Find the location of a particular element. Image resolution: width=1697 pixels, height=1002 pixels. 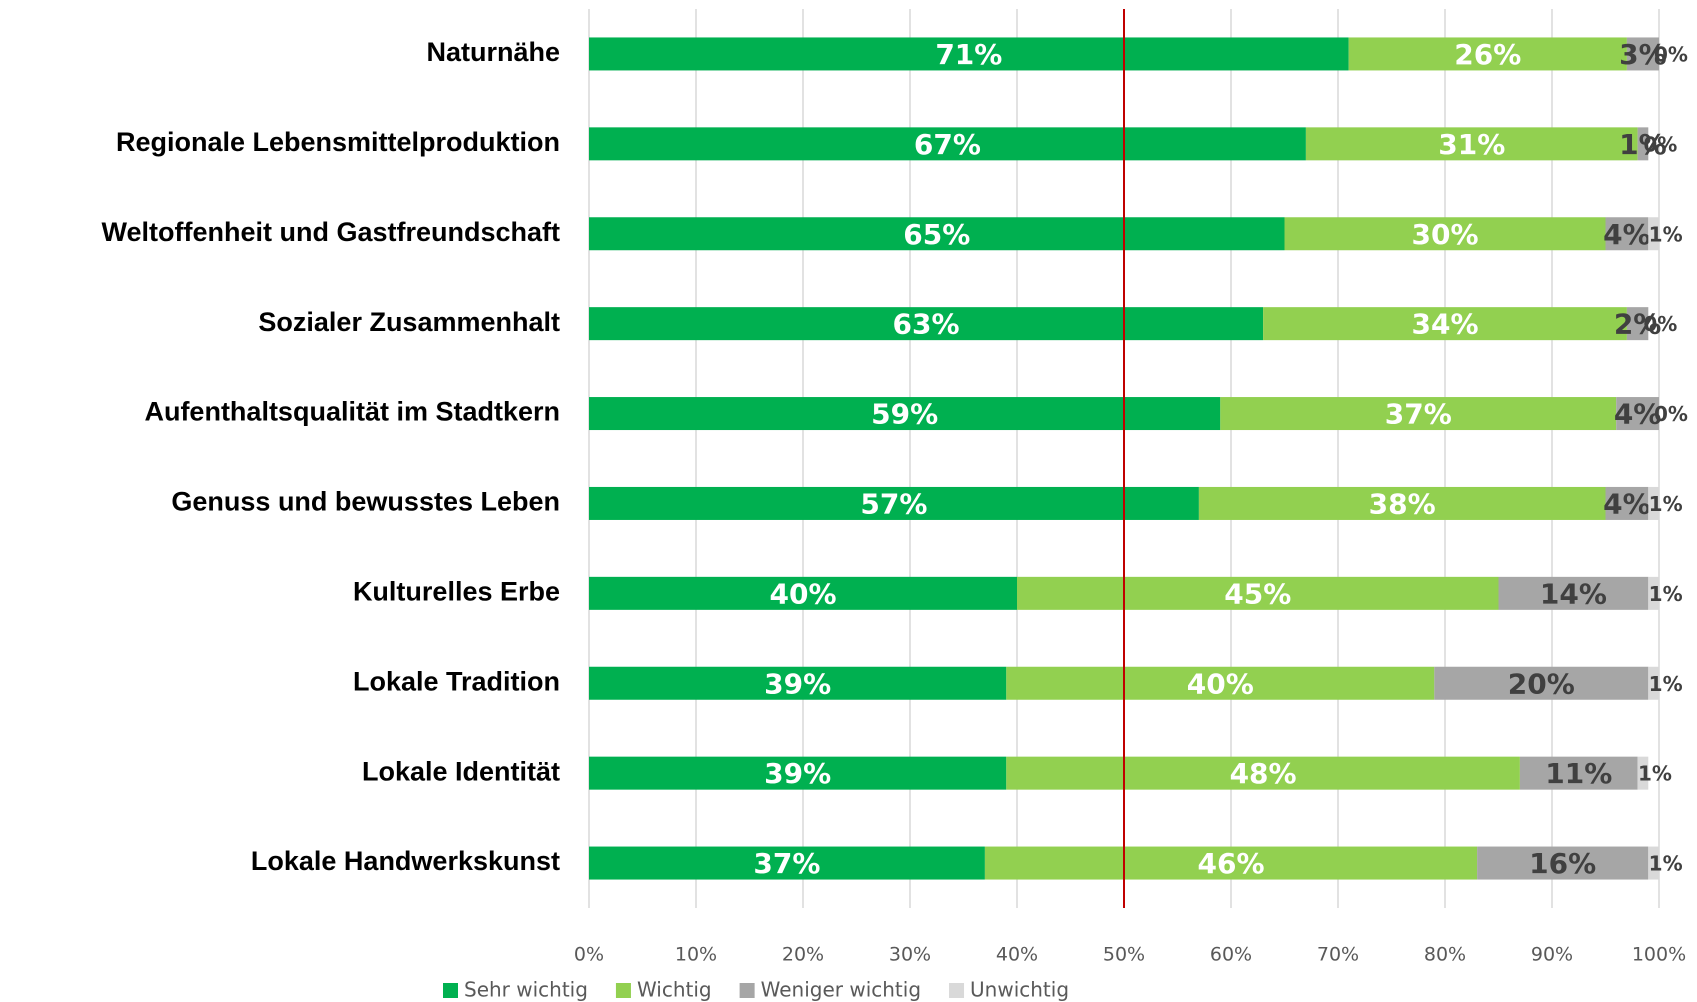

data-label: 57% is located at coordinates (893, 503).